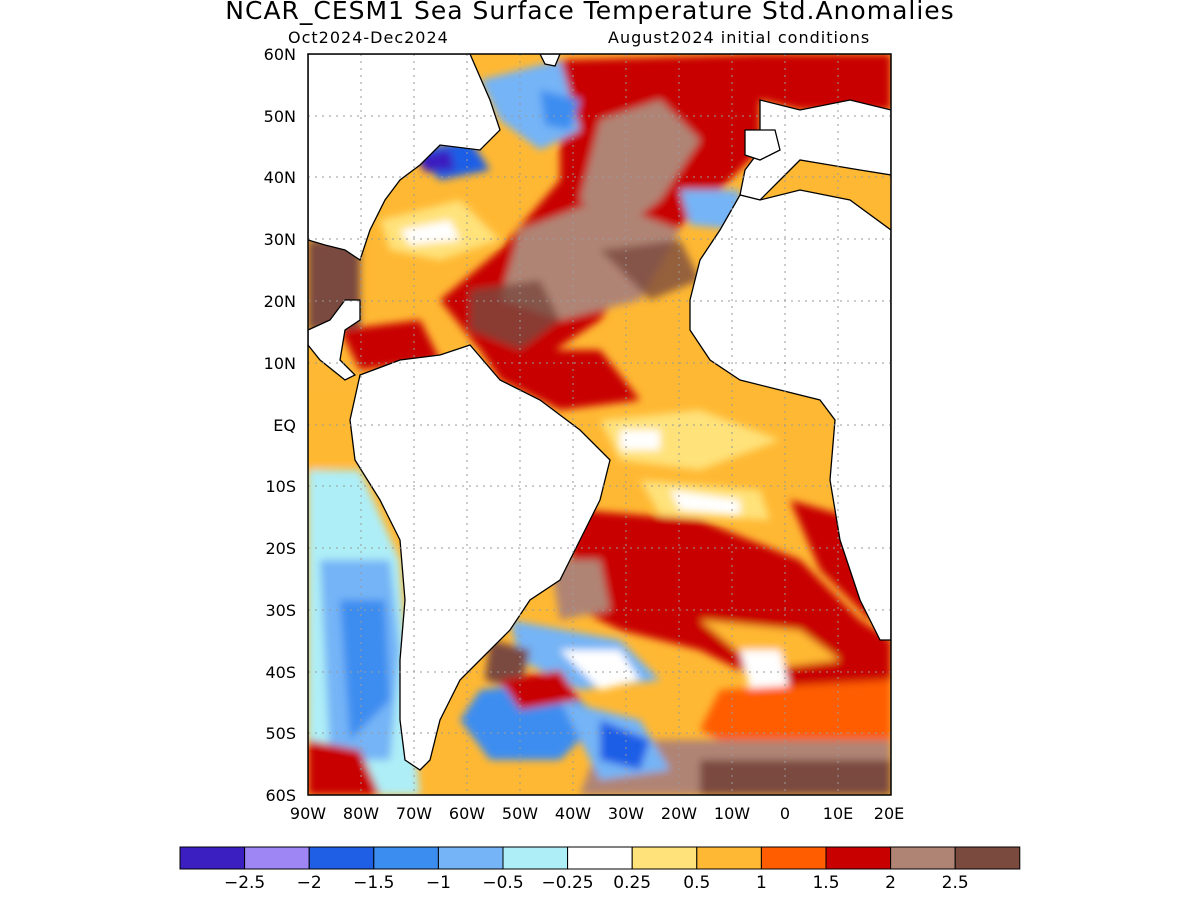  Describe the element at coordinates (280, 610) in the screenshot. I see `lat-tick: 30S` at that location.